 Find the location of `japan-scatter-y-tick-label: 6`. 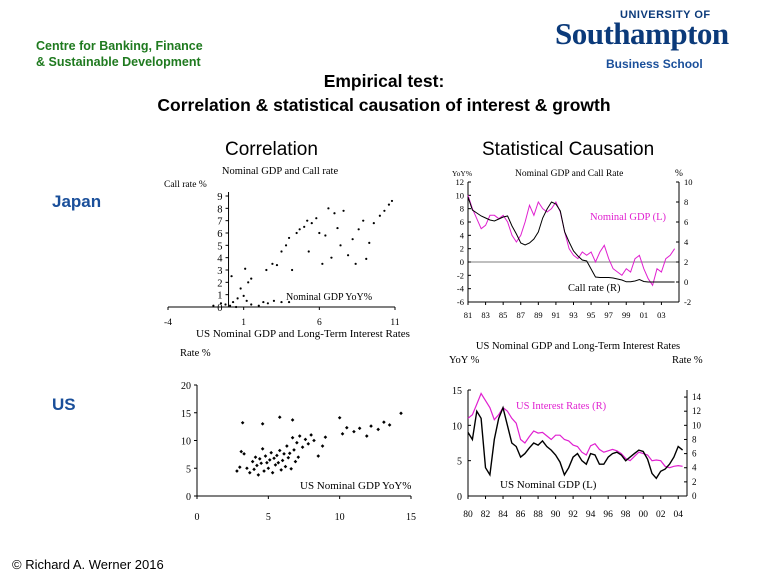

japan-scatter-y-tick-label: 6 is located at coordinates (219, 234).